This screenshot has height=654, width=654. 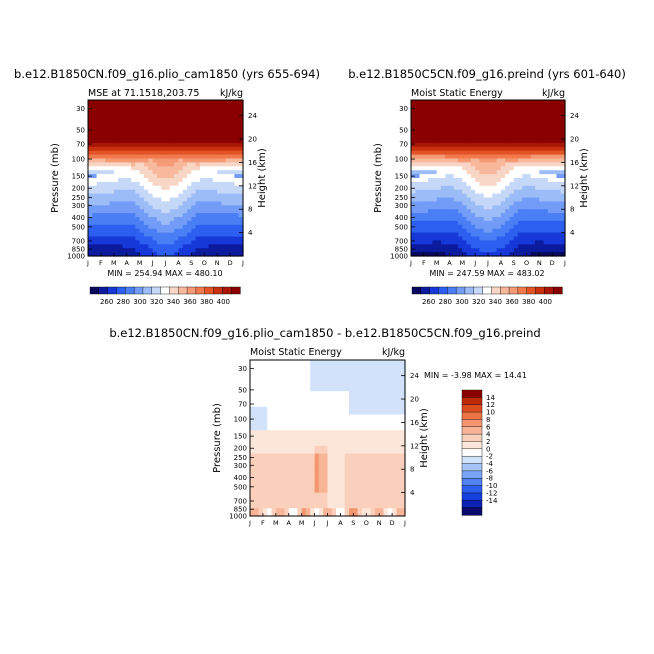 I want to click on colorbar-swatch, so click(x=443, y=290).